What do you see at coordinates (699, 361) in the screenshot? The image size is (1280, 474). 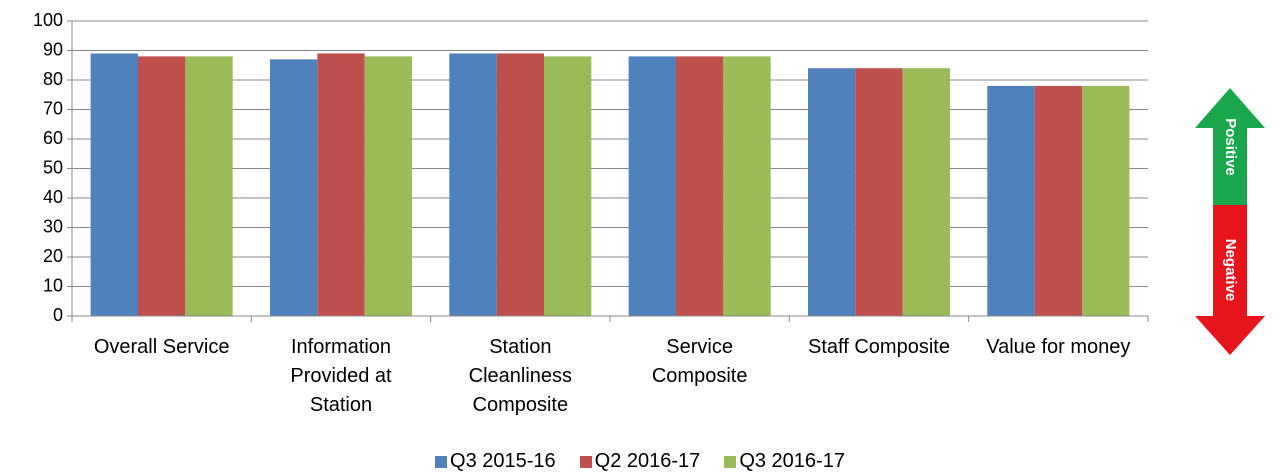 I see `x-tick-label: Service Composite` at bounding box center [699, 361].